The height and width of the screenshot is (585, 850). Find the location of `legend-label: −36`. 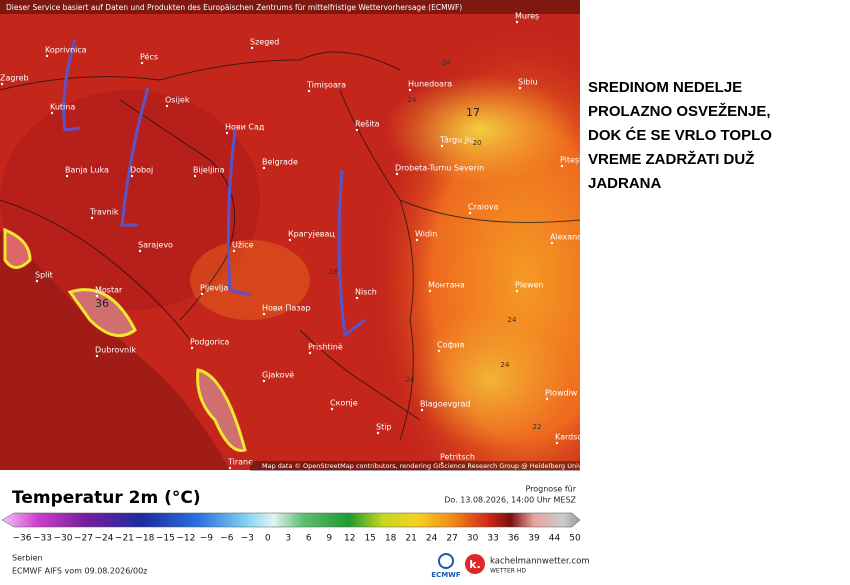

legend-label: −36 is located at coordinates (22, 539).